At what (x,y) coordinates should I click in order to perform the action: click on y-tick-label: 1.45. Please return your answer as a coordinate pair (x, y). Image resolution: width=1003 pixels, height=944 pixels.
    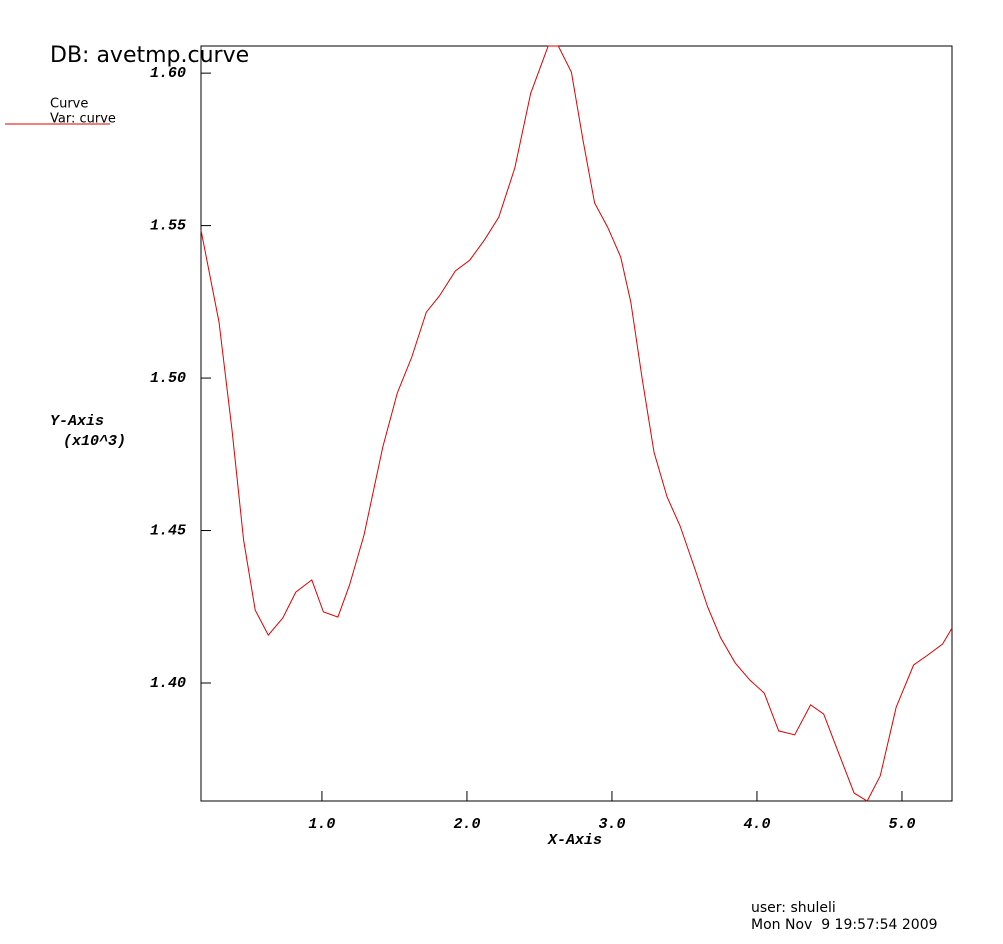
    Looking at the image, I should click on (168, 530).